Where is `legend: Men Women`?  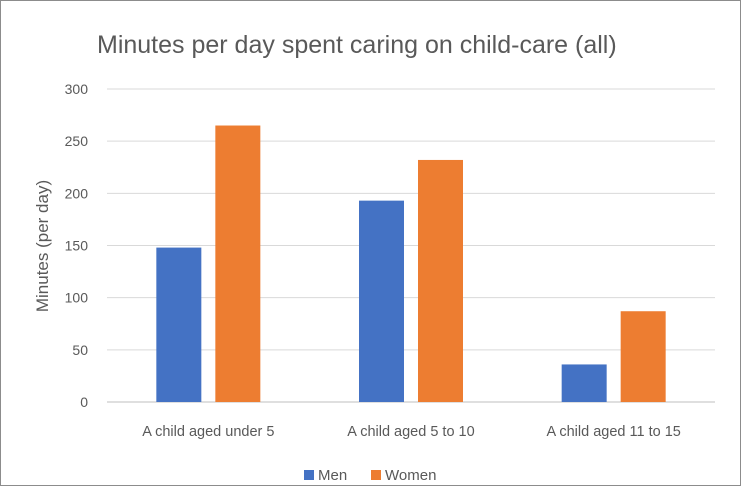
legend: Men Women is located at coordinates (370, 475).